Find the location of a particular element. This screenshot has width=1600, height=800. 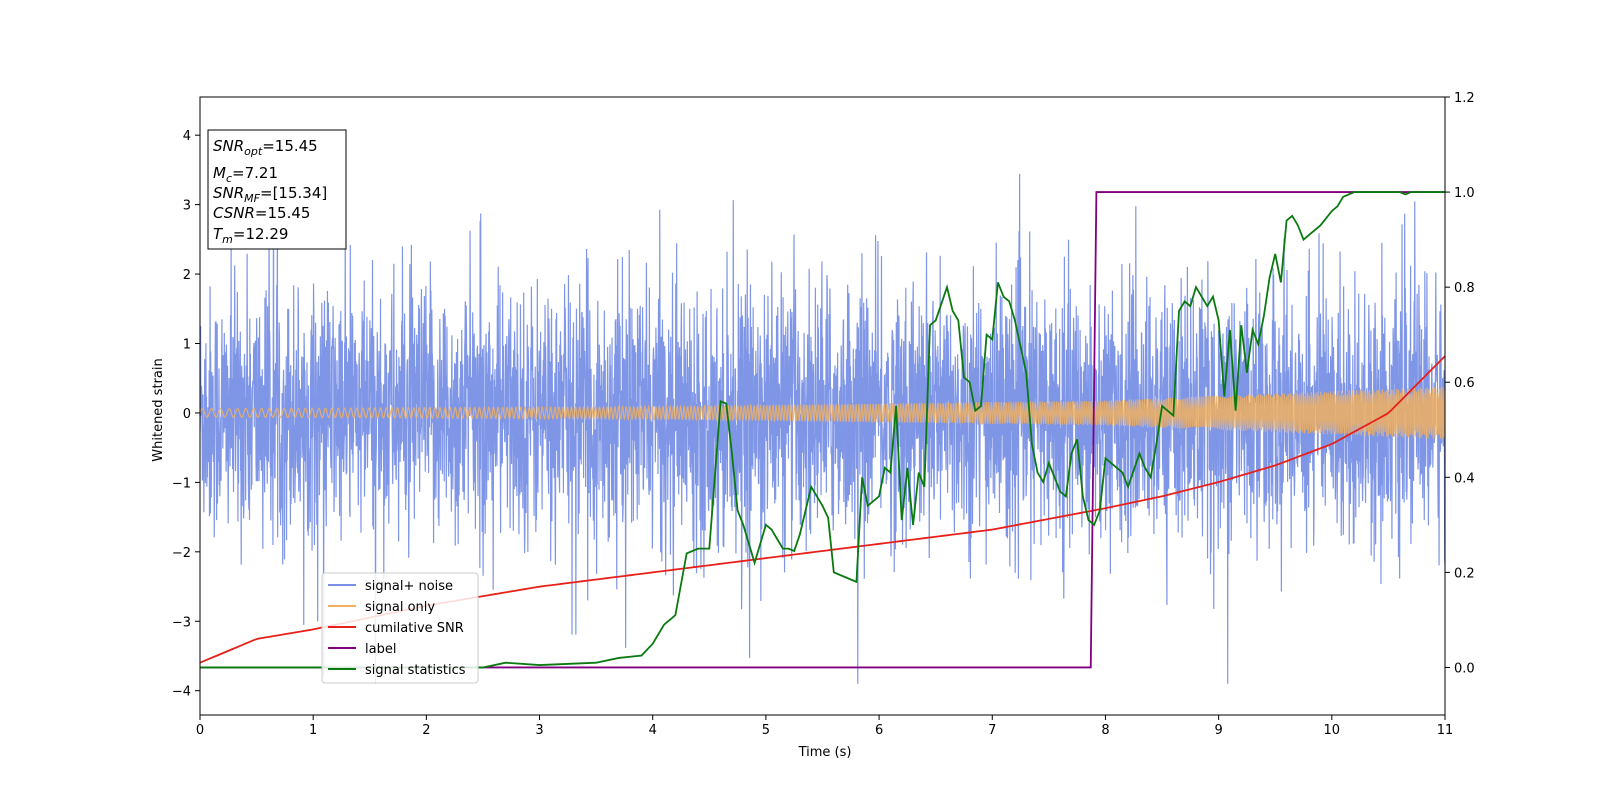

y-tick-label: 3 is located at coordinates (187, 206).